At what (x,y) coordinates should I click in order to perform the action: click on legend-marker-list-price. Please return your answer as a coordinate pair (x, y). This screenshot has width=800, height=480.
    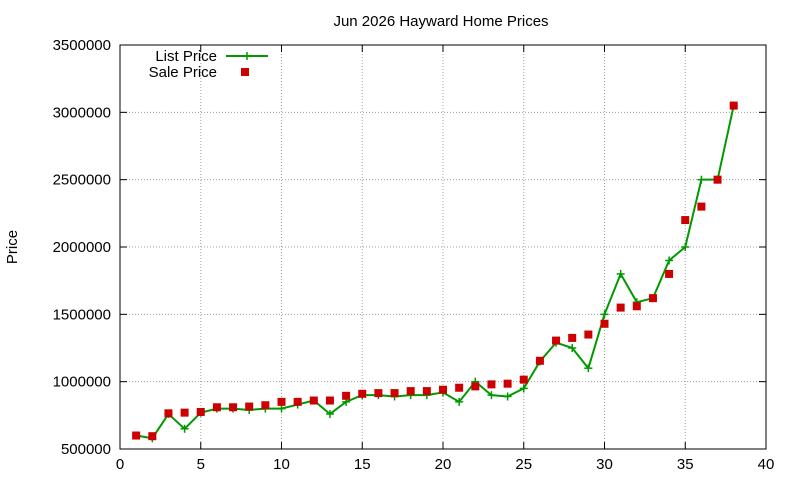
    Looking at the image, I should click on (247, 56).